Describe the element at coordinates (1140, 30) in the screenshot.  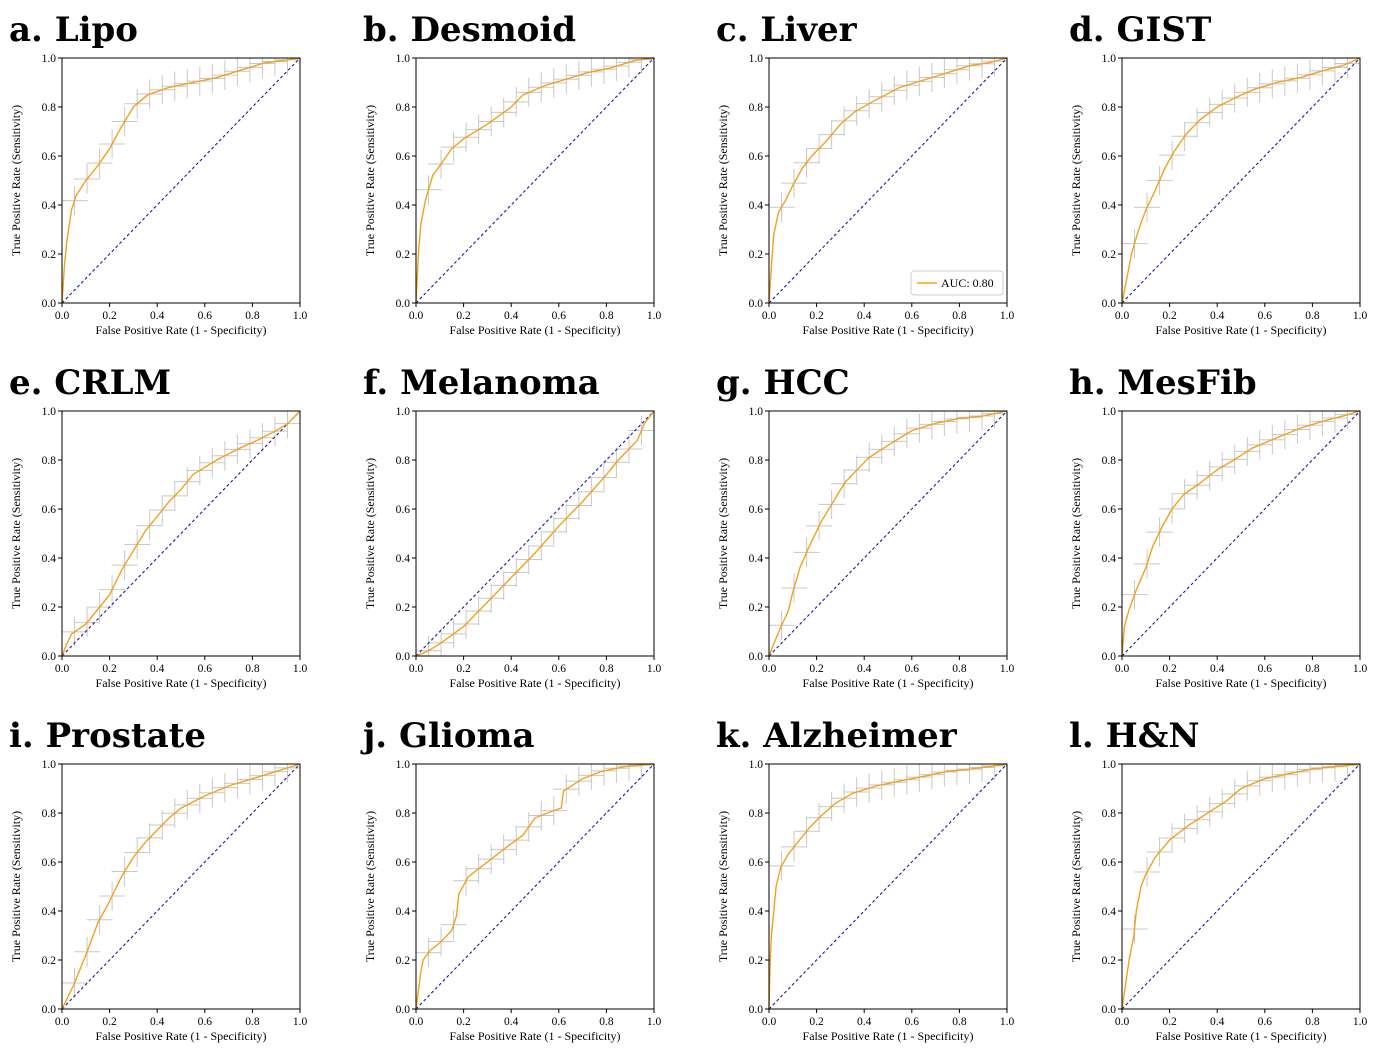
I see `panel-title: d. GIST` at that location.